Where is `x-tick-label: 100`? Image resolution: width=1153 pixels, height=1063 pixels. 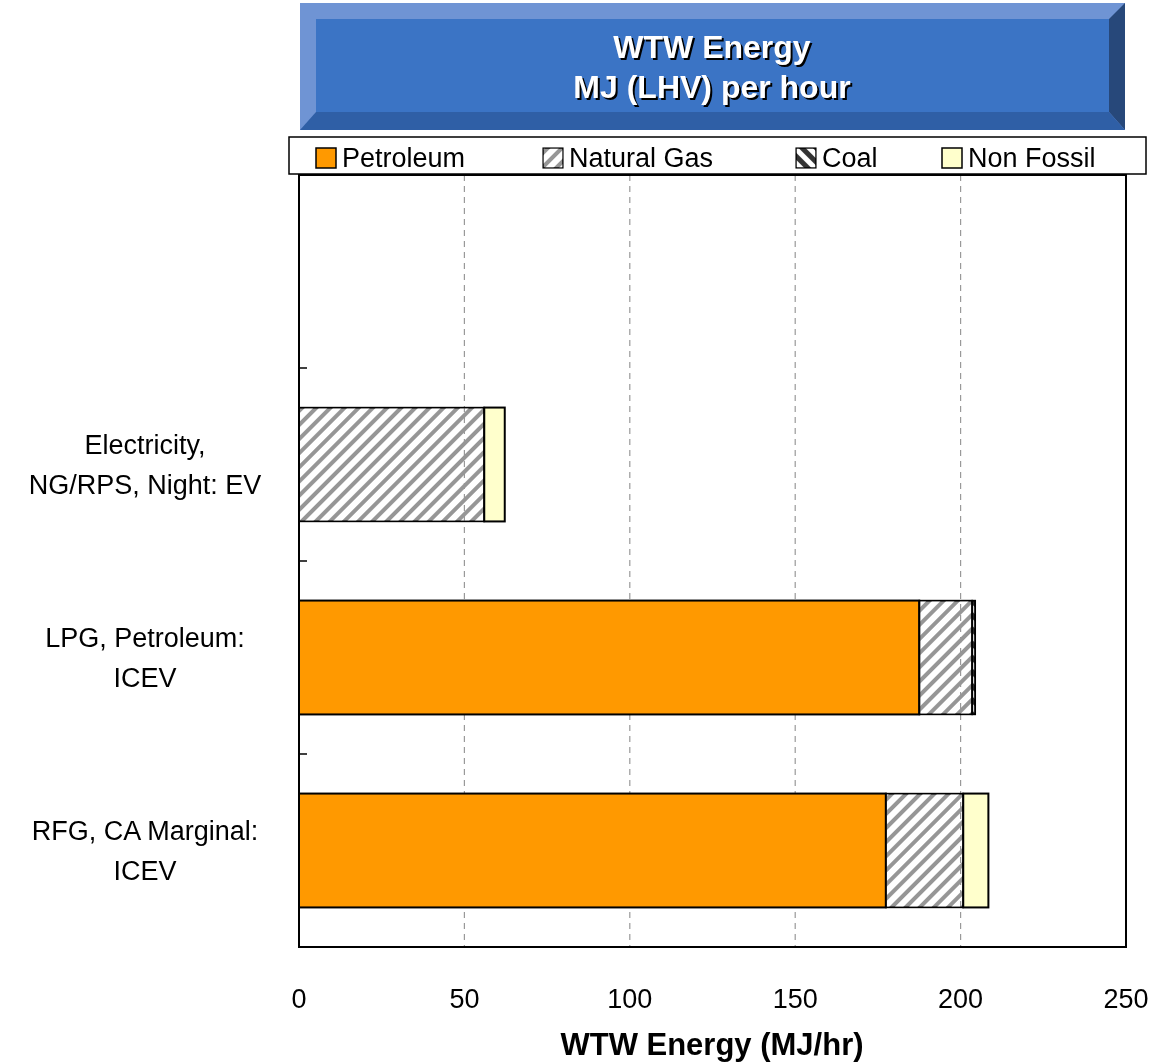
x-tick-label: 100 is located at coordinates (630, 999).